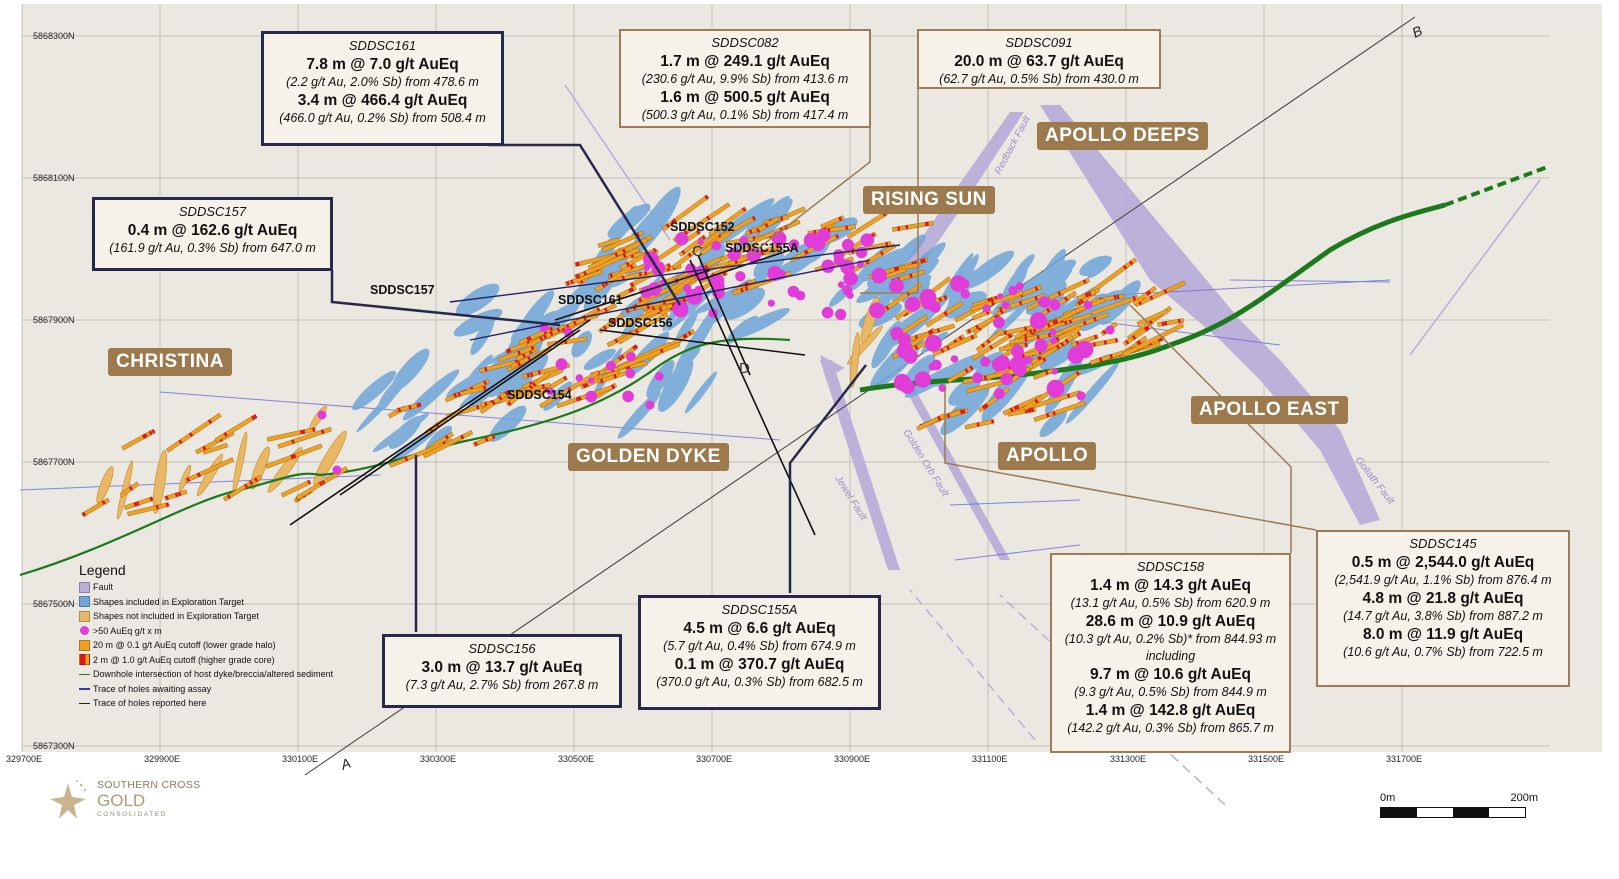 The width and height of the screenshot is (1619, 879). I want to click on region-apollo-east: APOLLO EAST, so click(1269, 410).